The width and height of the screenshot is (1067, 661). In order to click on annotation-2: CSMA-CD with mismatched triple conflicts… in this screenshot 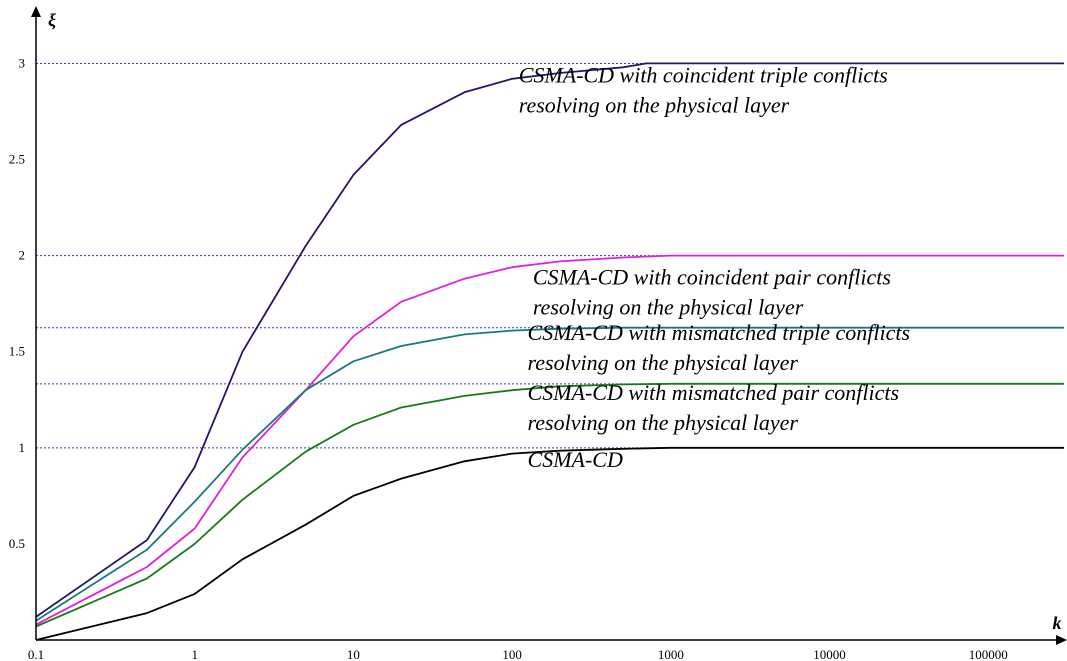, I will do `click(719, 347)`.